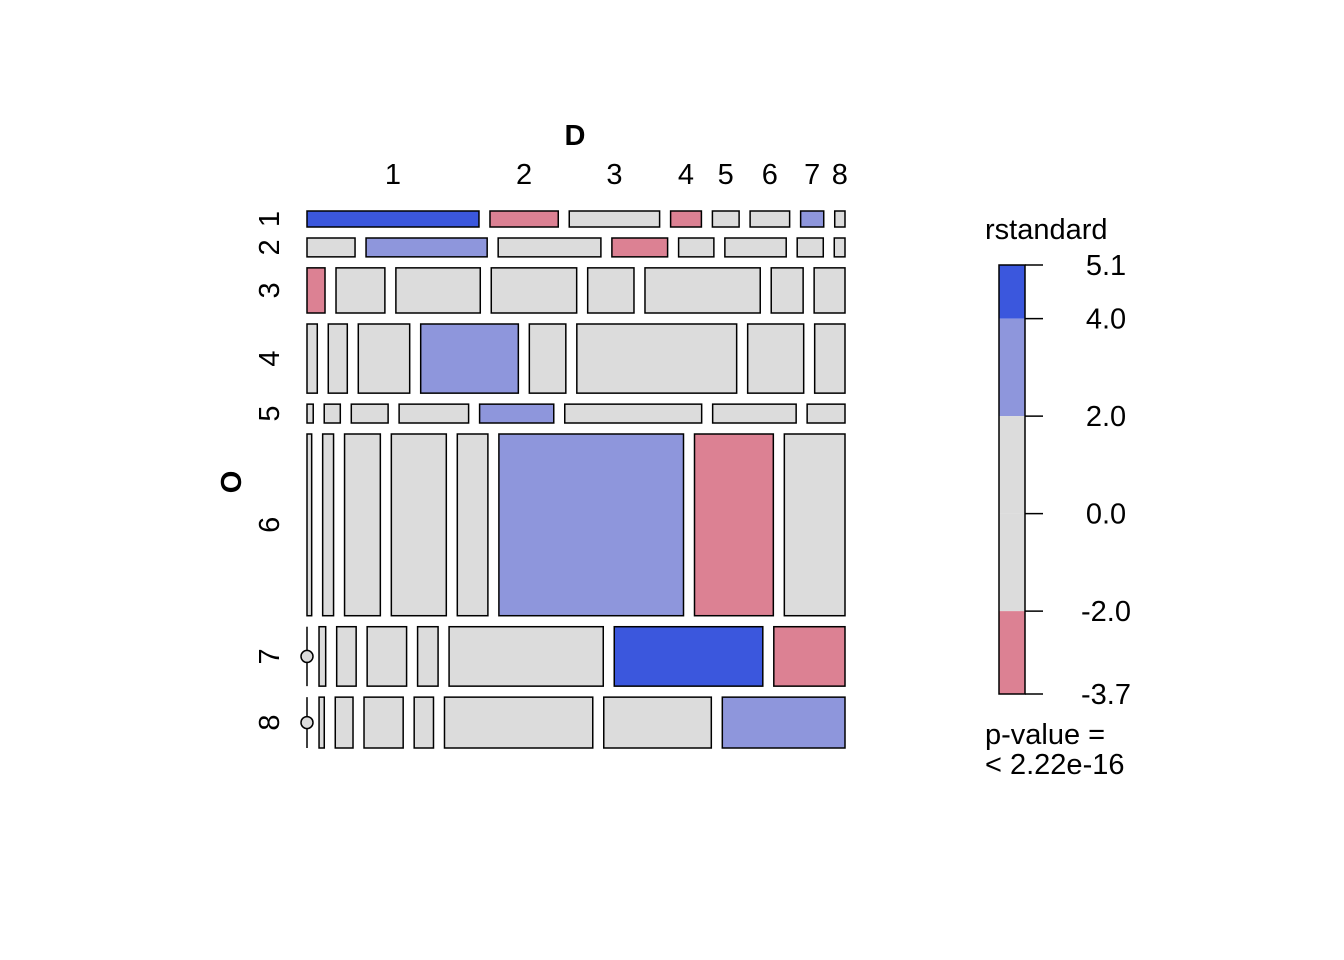 This screenshot has width=1344, height=960. Describe the element at coordinates (840, 175) in the screenshot. I see `x-tick-label: 8` at that location.